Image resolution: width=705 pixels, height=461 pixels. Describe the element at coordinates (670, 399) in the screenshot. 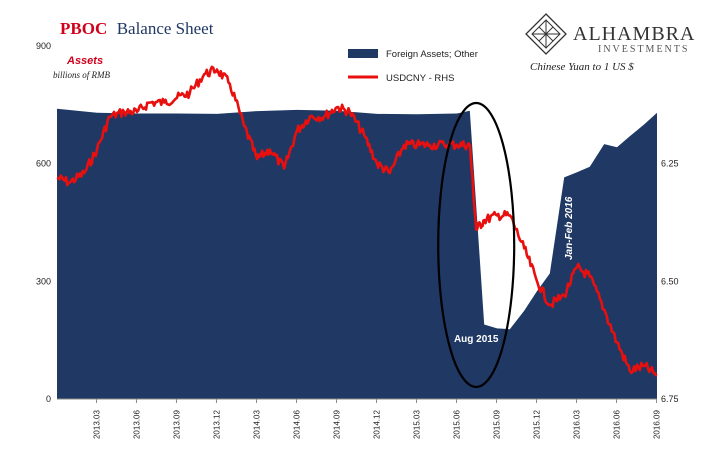

I see `right-tick-label: 6.75` at that location.